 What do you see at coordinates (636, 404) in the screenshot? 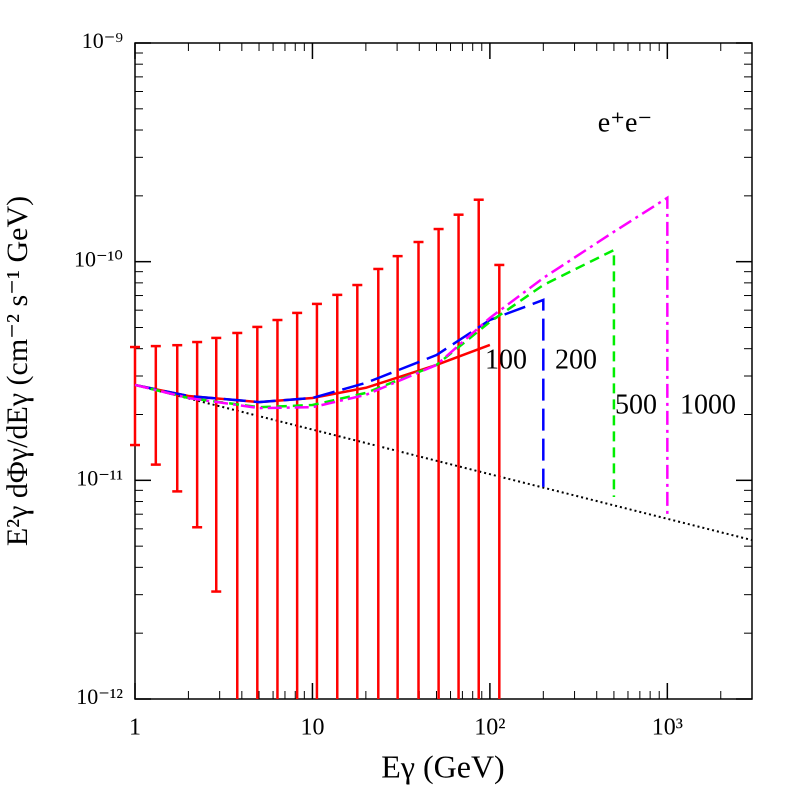
I see `curve-label: 500` at bounding box center [636, 404].